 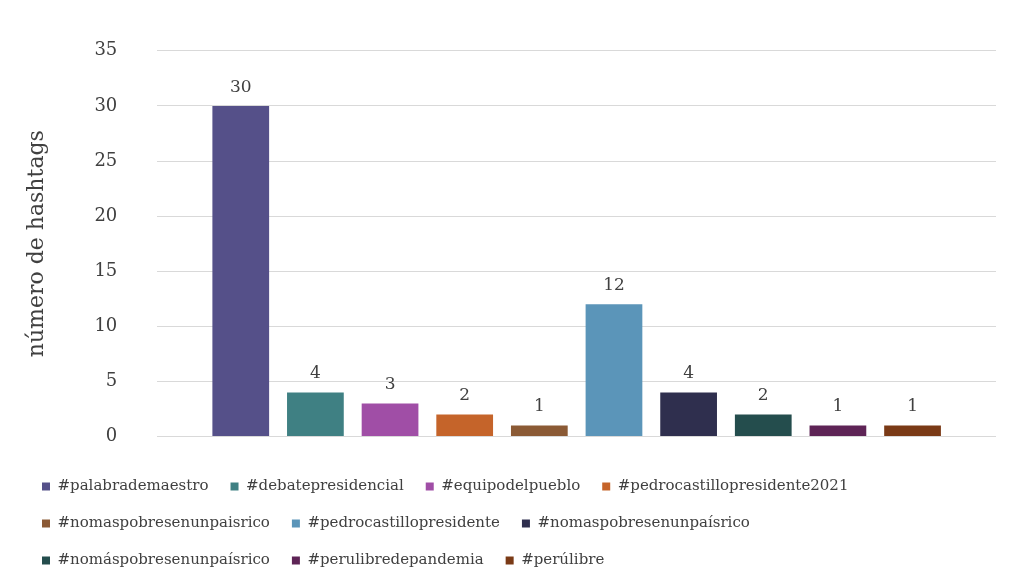 What do you see at coordinates (35, 244) in the screenshot?
I see `y-axis-title: número de hashtags` at bounding box center [35, 244].